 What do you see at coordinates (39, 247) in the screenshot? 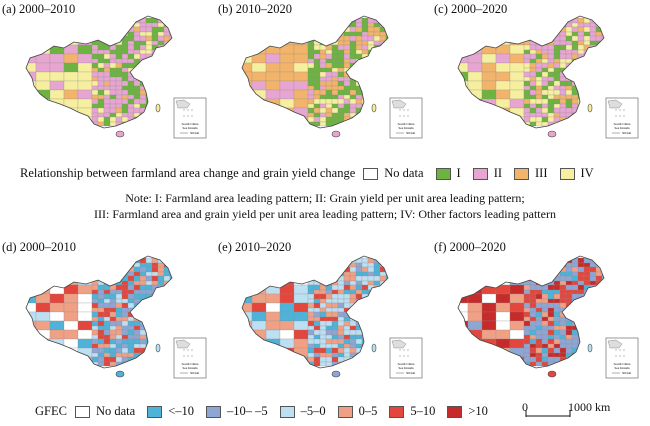
I see `panel-title: (d) 2000–2010` at bounding box center [39, 247].